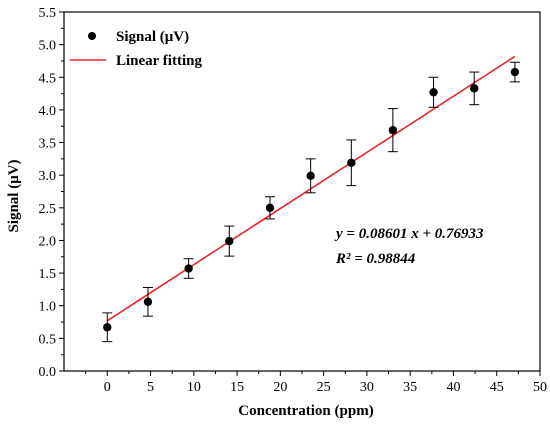 The image size is (550, 426). I want to click on x-tick-label: 40, so click(453, 387).